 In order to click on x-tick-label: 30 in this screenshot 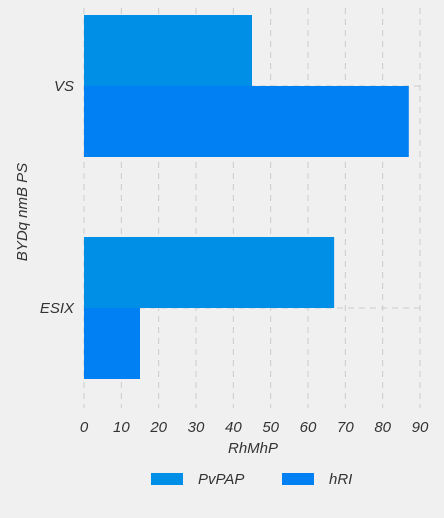, I will do `click(196, 427)`.